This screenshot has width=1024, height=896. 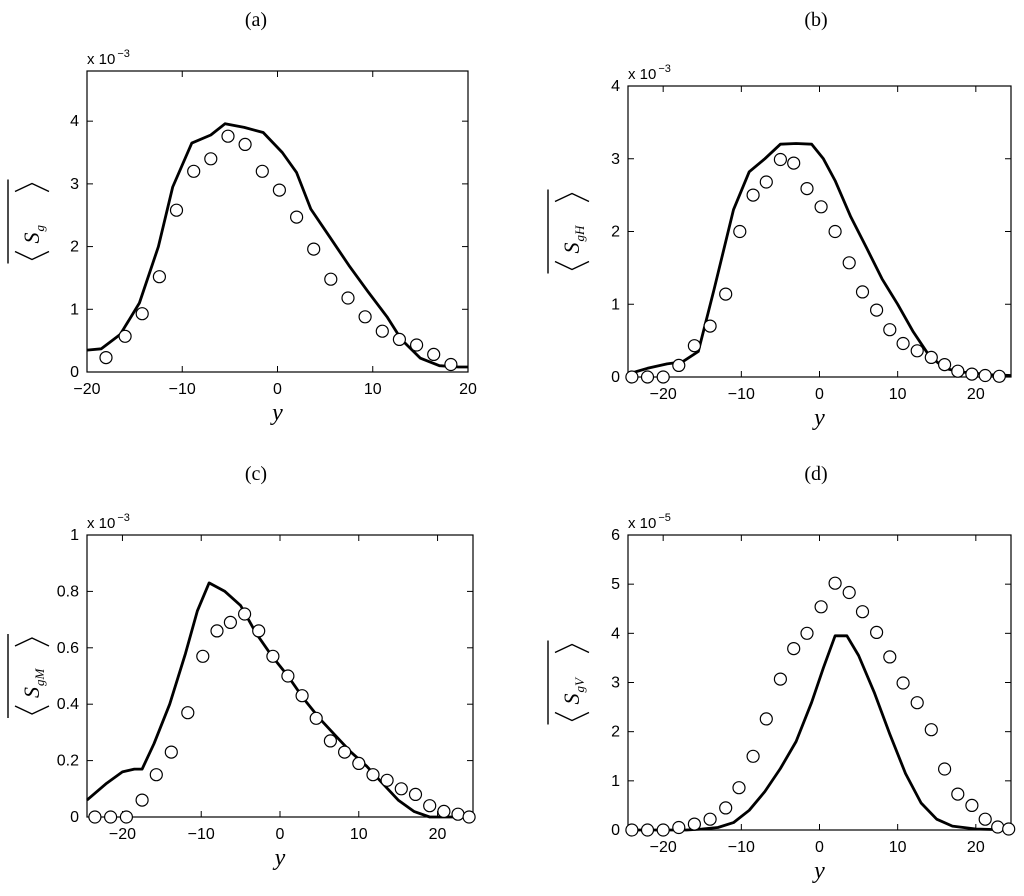 What do you see at coordinates (108, 522) in the screenshot?
I see `scale-multiplier: x 10 −3` at bounding box center [108, 522].